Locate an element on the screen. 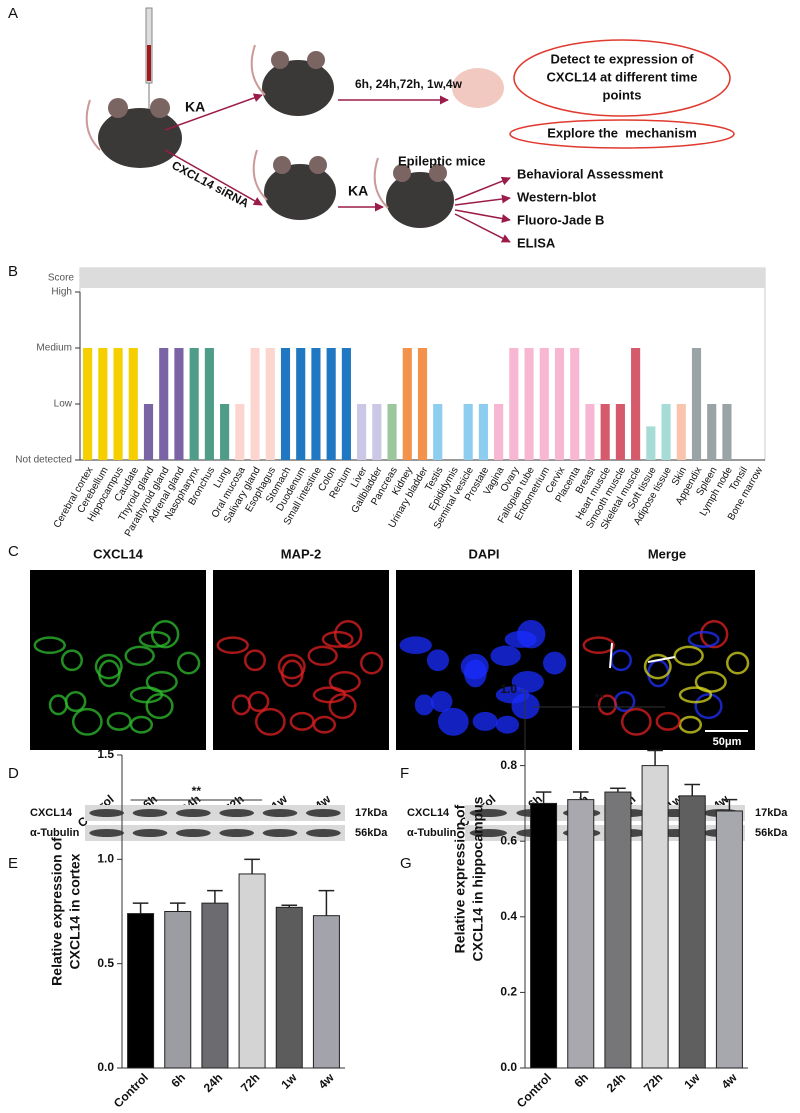 The image size is (800, 1113). goal: points is located at coordinates (622, 94).